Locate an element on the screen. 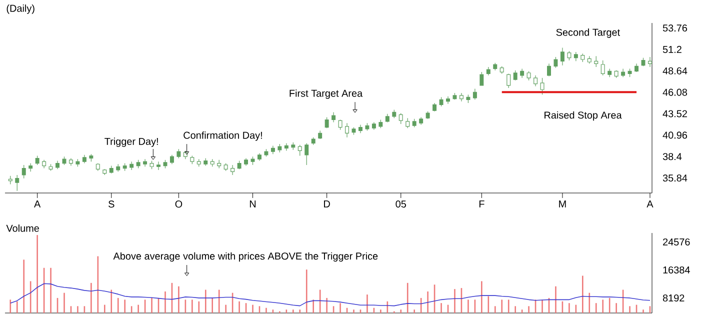  x-tick-label: O is located at coordinates (178, 204).